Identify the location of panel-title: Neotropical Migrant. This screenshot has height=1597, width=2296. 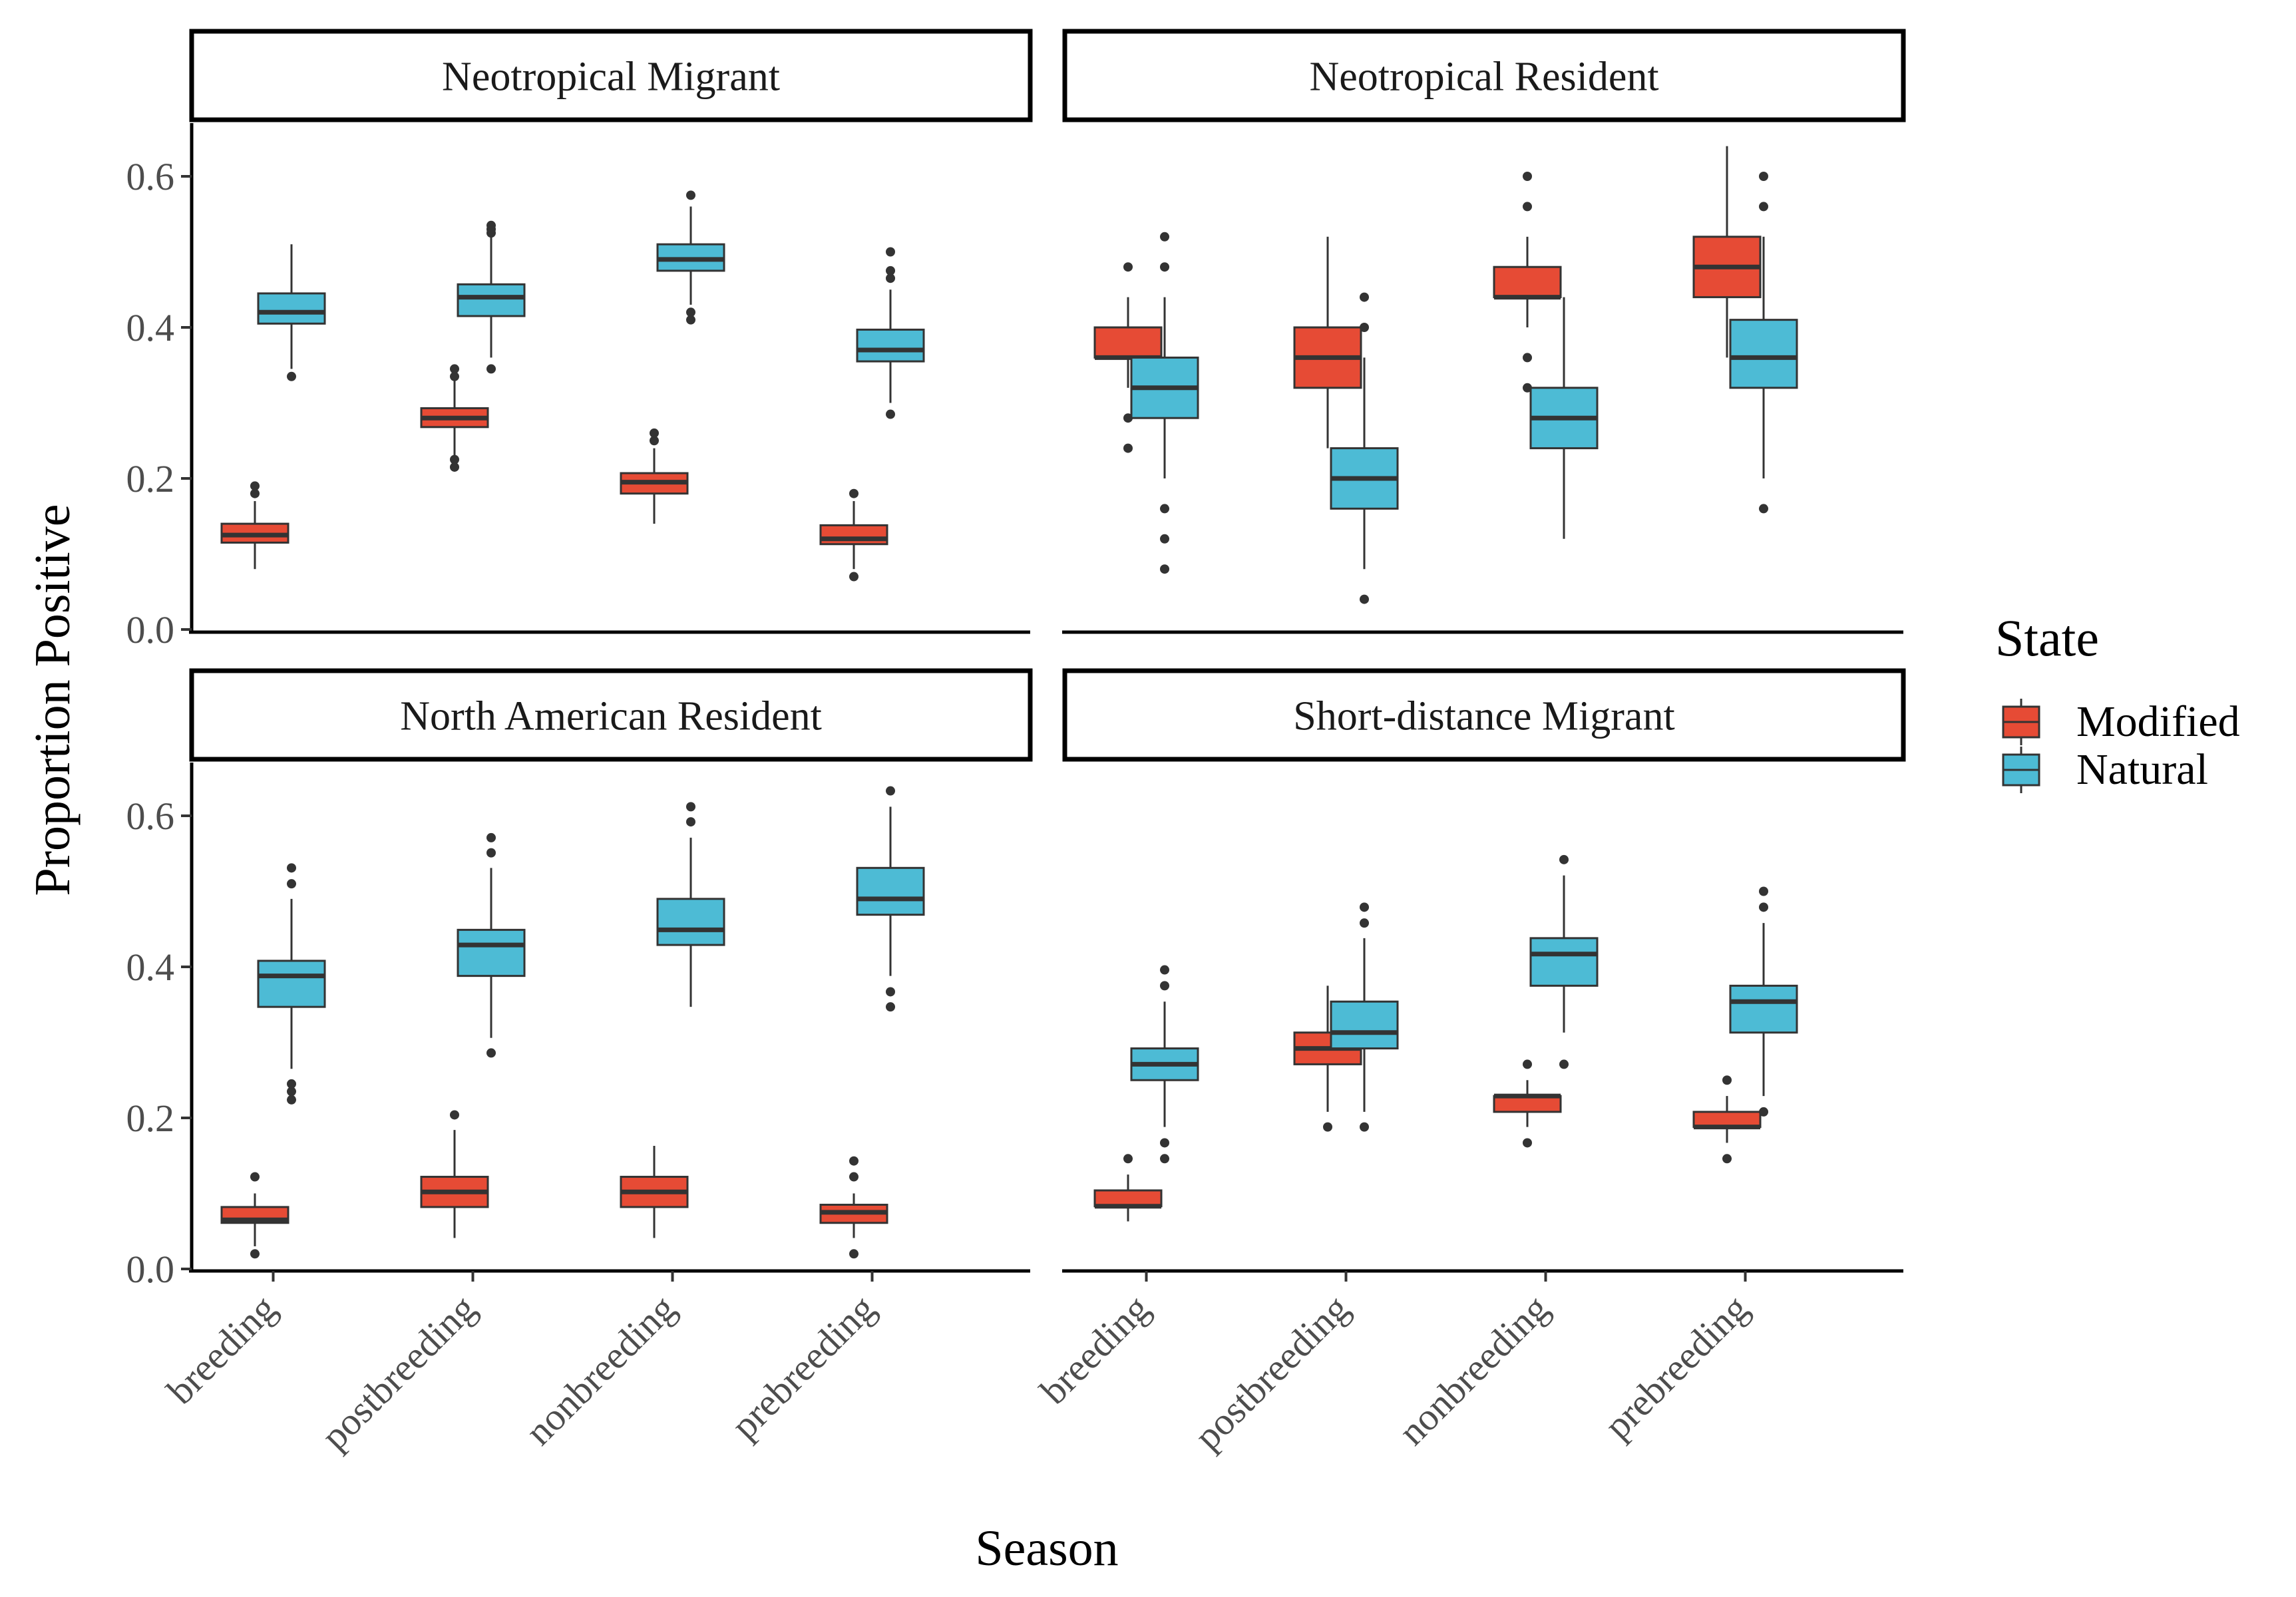
(611, 77).